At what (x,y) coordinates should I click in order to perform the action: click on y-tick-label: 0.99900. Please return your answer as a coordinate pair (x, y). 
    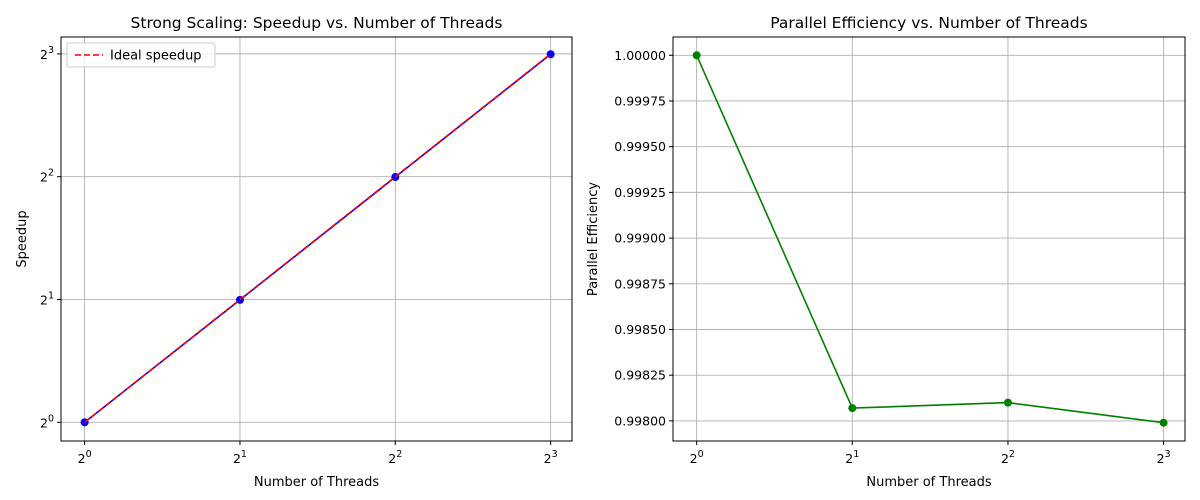
    Looking at the image, I should click on (640, 238).